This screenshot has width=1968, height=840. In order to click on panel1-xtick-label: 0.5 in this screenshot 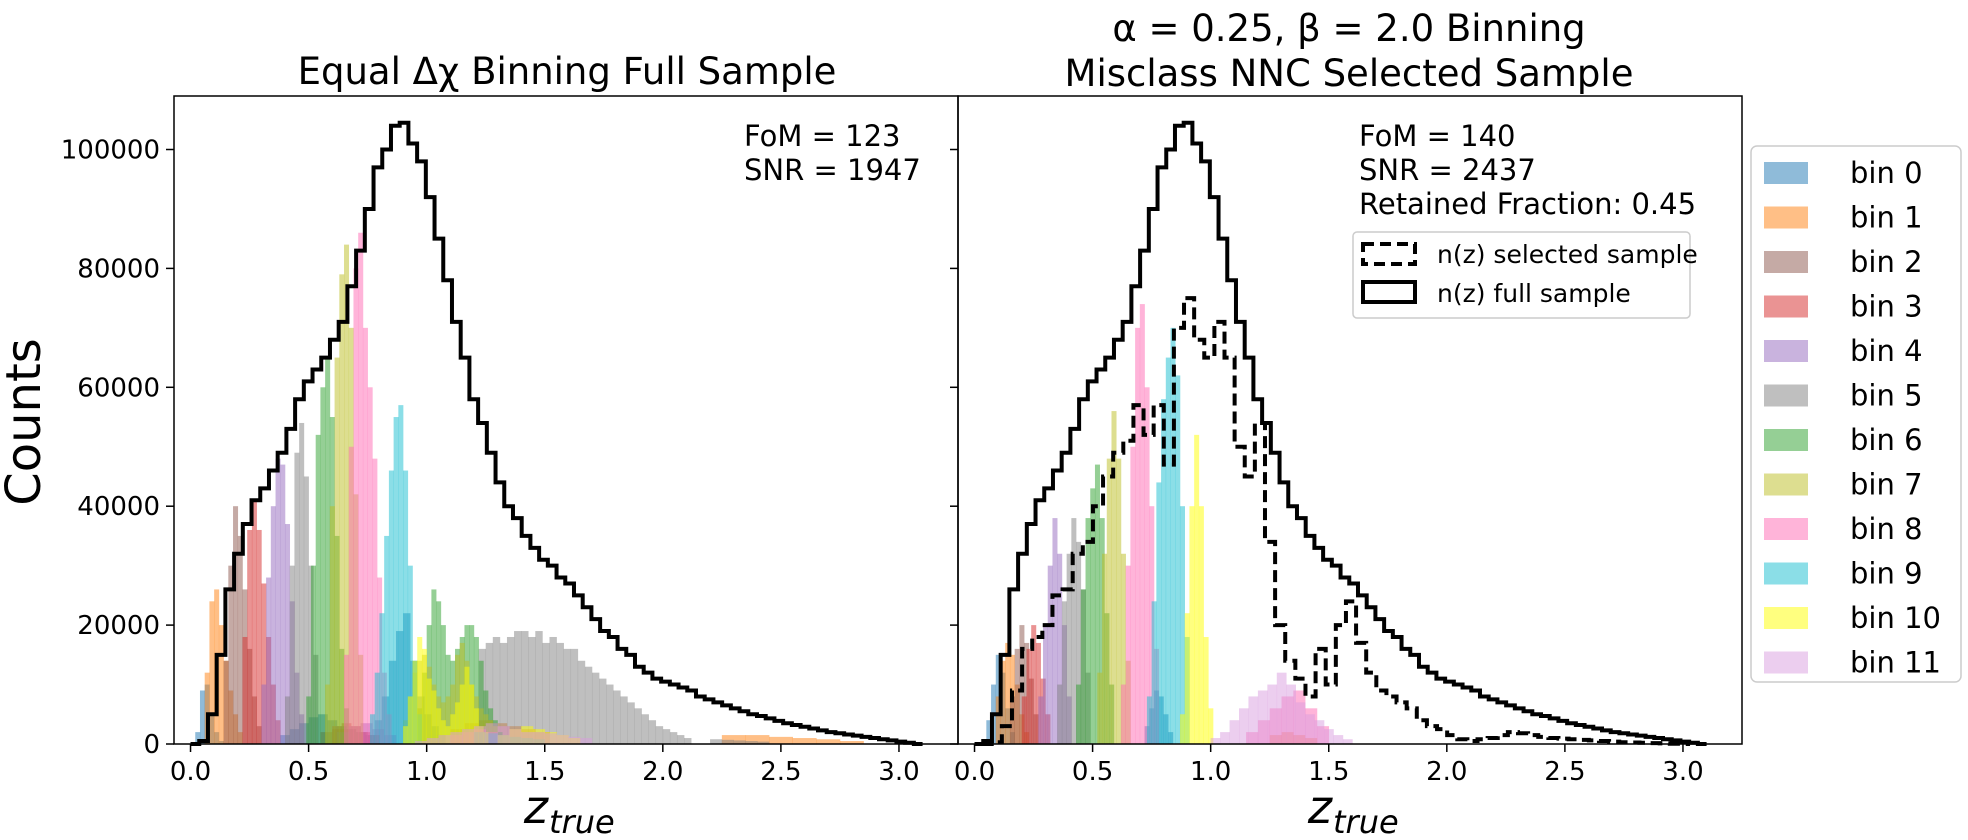, I will do `click(1092, 772)`.